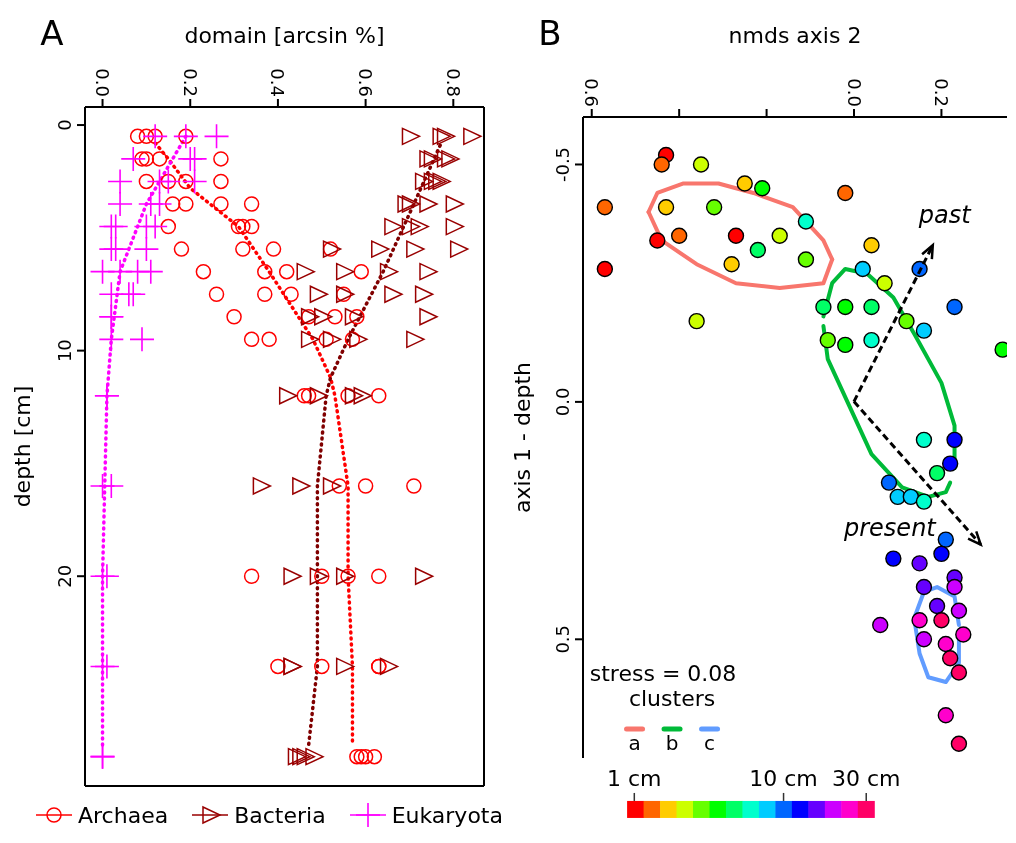  What do you see at coordinates (52, 33) in the screenshot?
I see `chart-title: A` at bounding box center [52, 33].